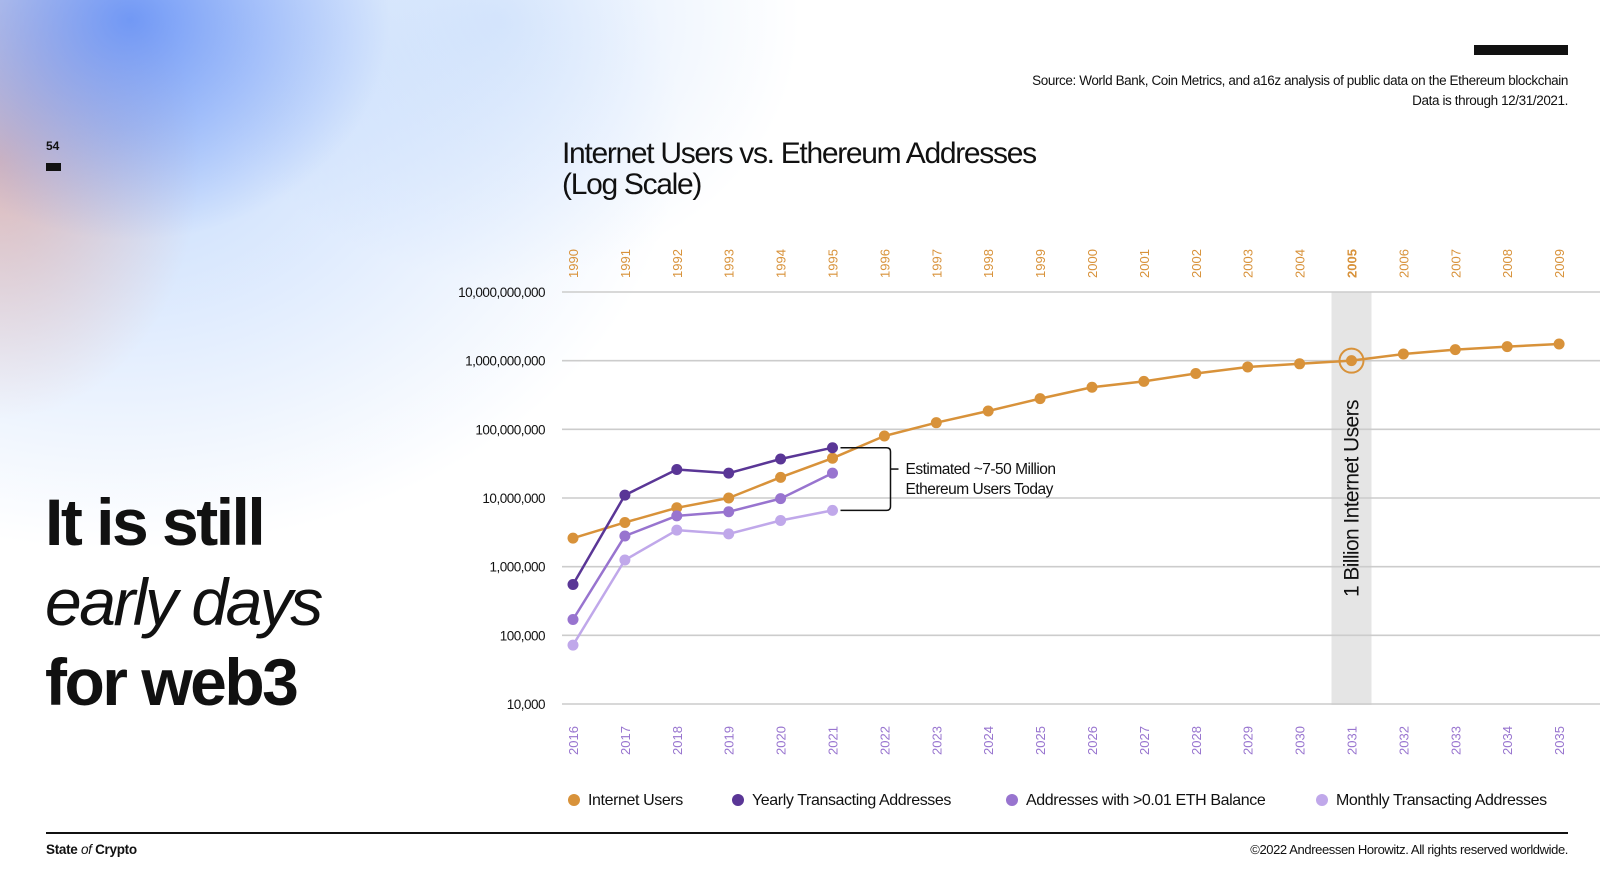  What do you see at coordinates (1403, 740) in the screenshot?
I see `bottom-x-tick-label: 2032` at bounding box center [1403, 740].